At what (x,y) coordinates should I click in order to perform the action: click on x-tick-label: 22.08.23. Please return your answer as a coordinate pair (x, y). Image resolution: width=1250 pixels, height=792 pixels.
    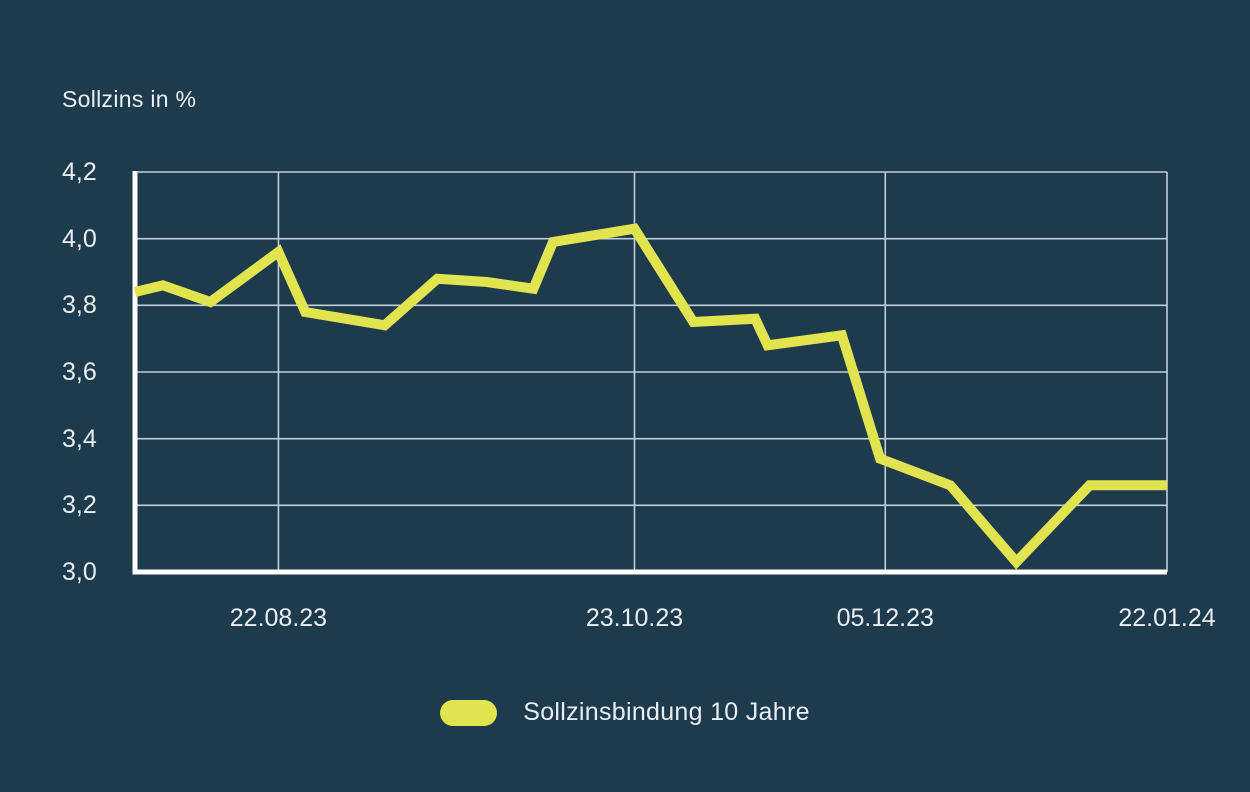
    Looking at the image, I should click on (278, 618).